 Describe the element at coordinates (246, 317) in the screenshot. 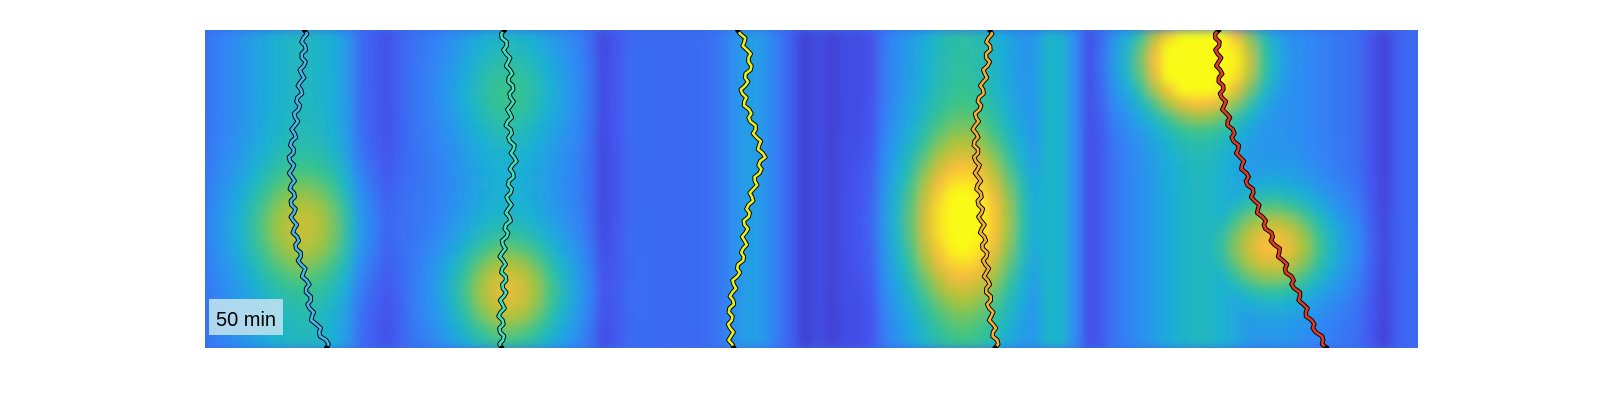

I see `time-scale-background` at that location.